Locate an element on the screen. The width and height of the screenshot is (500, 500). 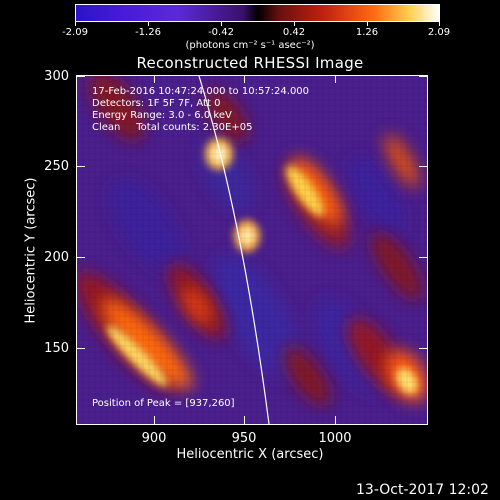
energy-range-text: Energy Range: 3.0 - 6.0 keV is located at coordinates (162, 115).